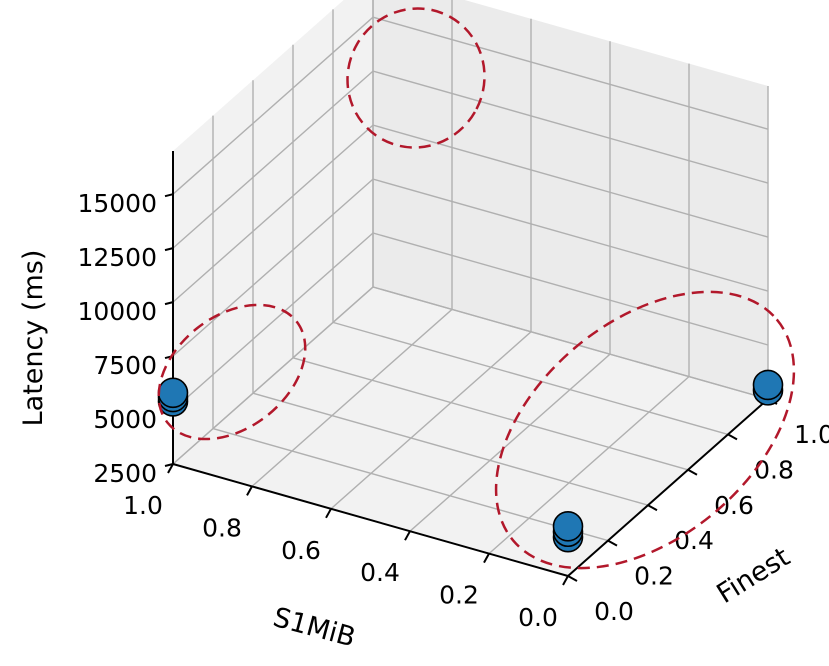  I want to click on z-tick-label: 7500, so click(125, 365).